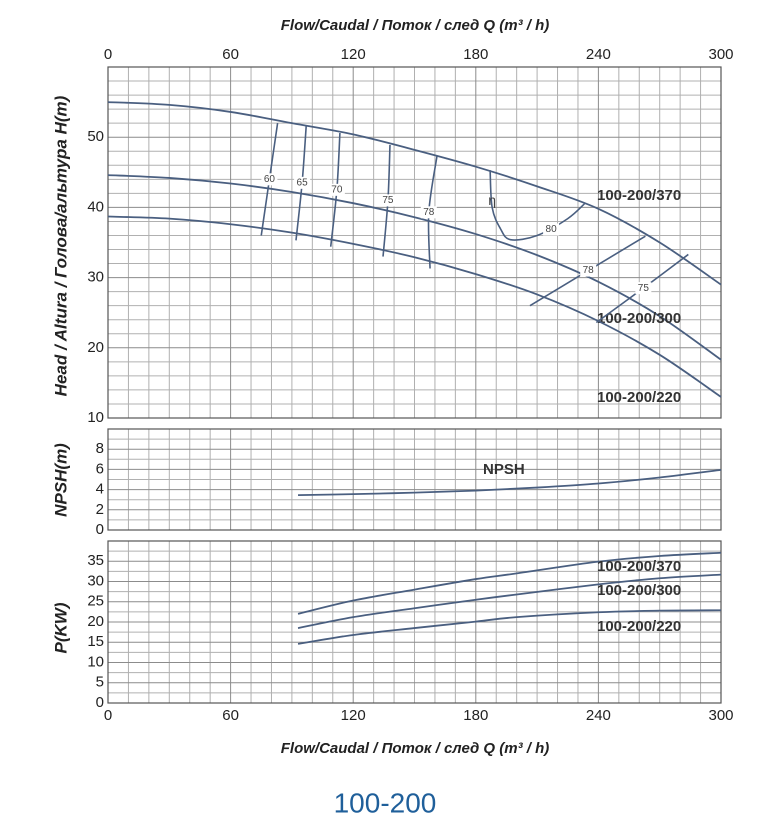  What do you see at coordinates (100, 489) in the screenshot?
I see `y-tick-label: 4` at bounding box center [100, 489].